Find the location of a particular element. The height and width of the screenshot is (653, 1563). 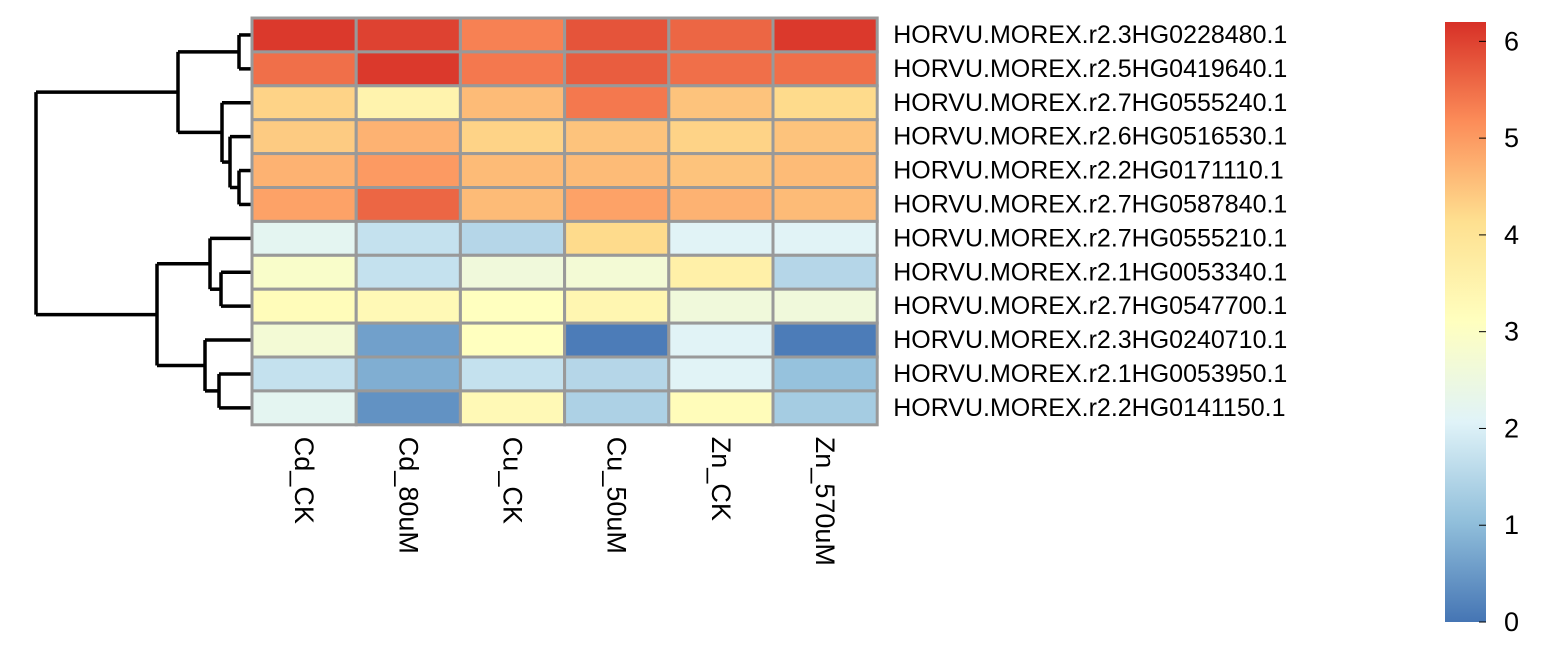

legend-tick-label: 5 is located at coordinates (1511, 138).